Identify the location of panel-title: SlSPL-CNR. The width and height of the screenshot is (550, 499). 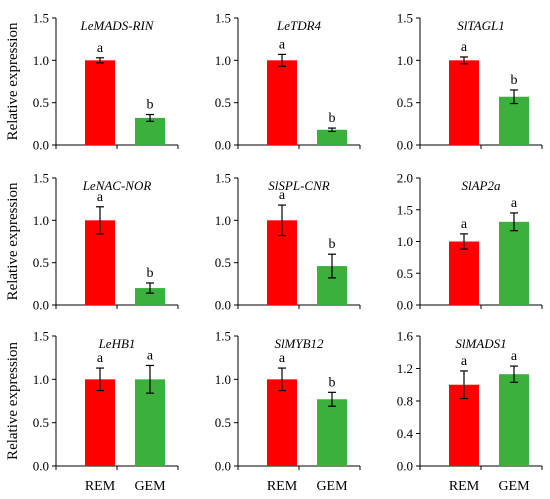
(298, 185).